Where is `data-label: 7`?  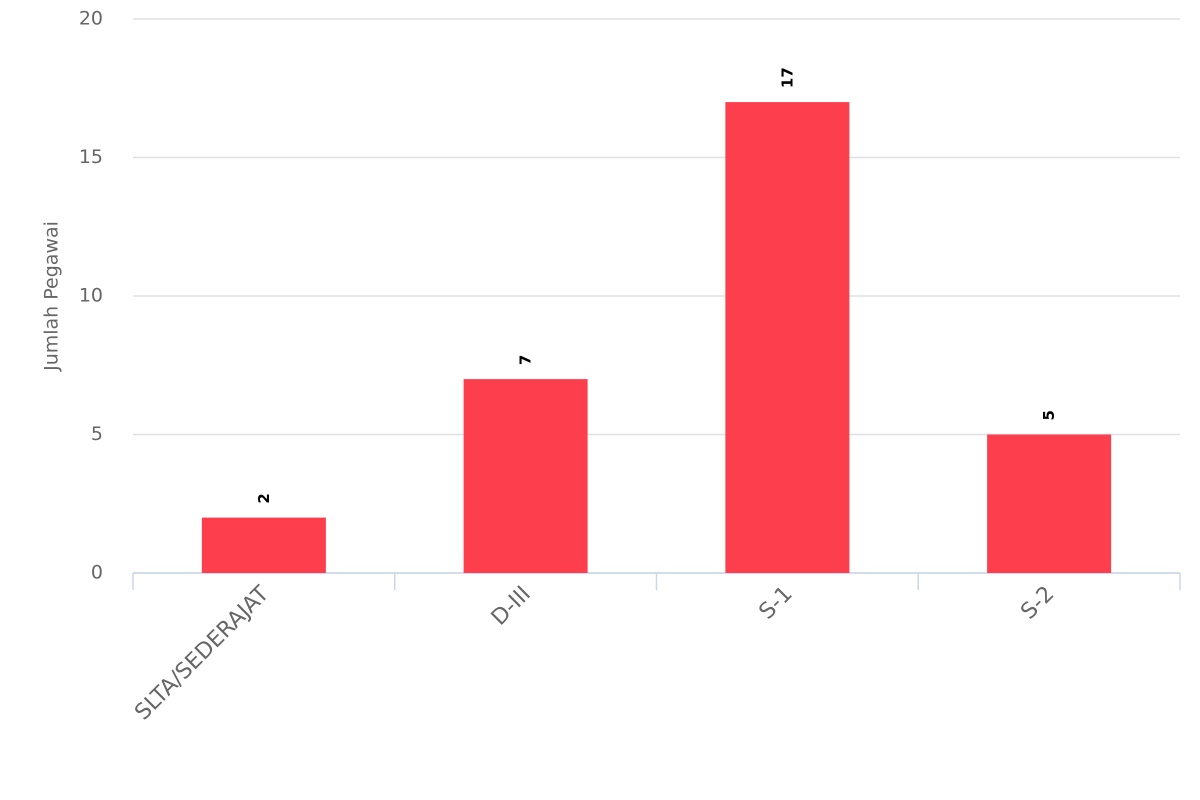
data-label: 7 is located at coordinates (526, 360).